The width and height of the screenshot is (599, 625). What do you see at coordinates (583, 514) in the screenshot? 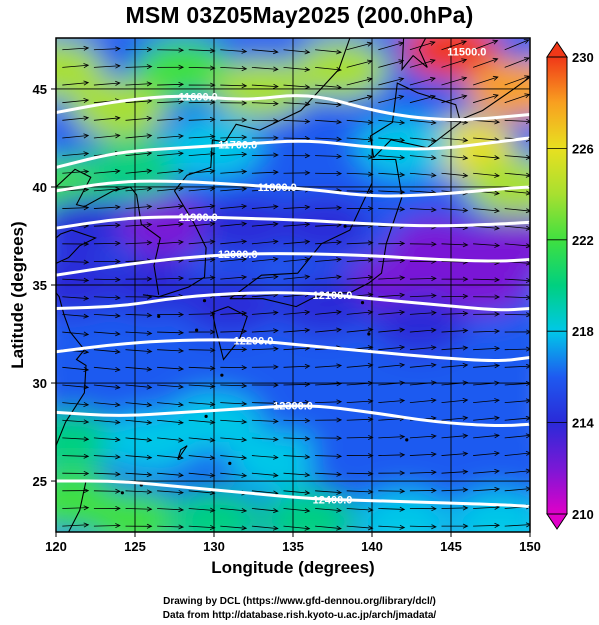
I see `colorbar-tick-label: 210` at bounding box center [583, 514].